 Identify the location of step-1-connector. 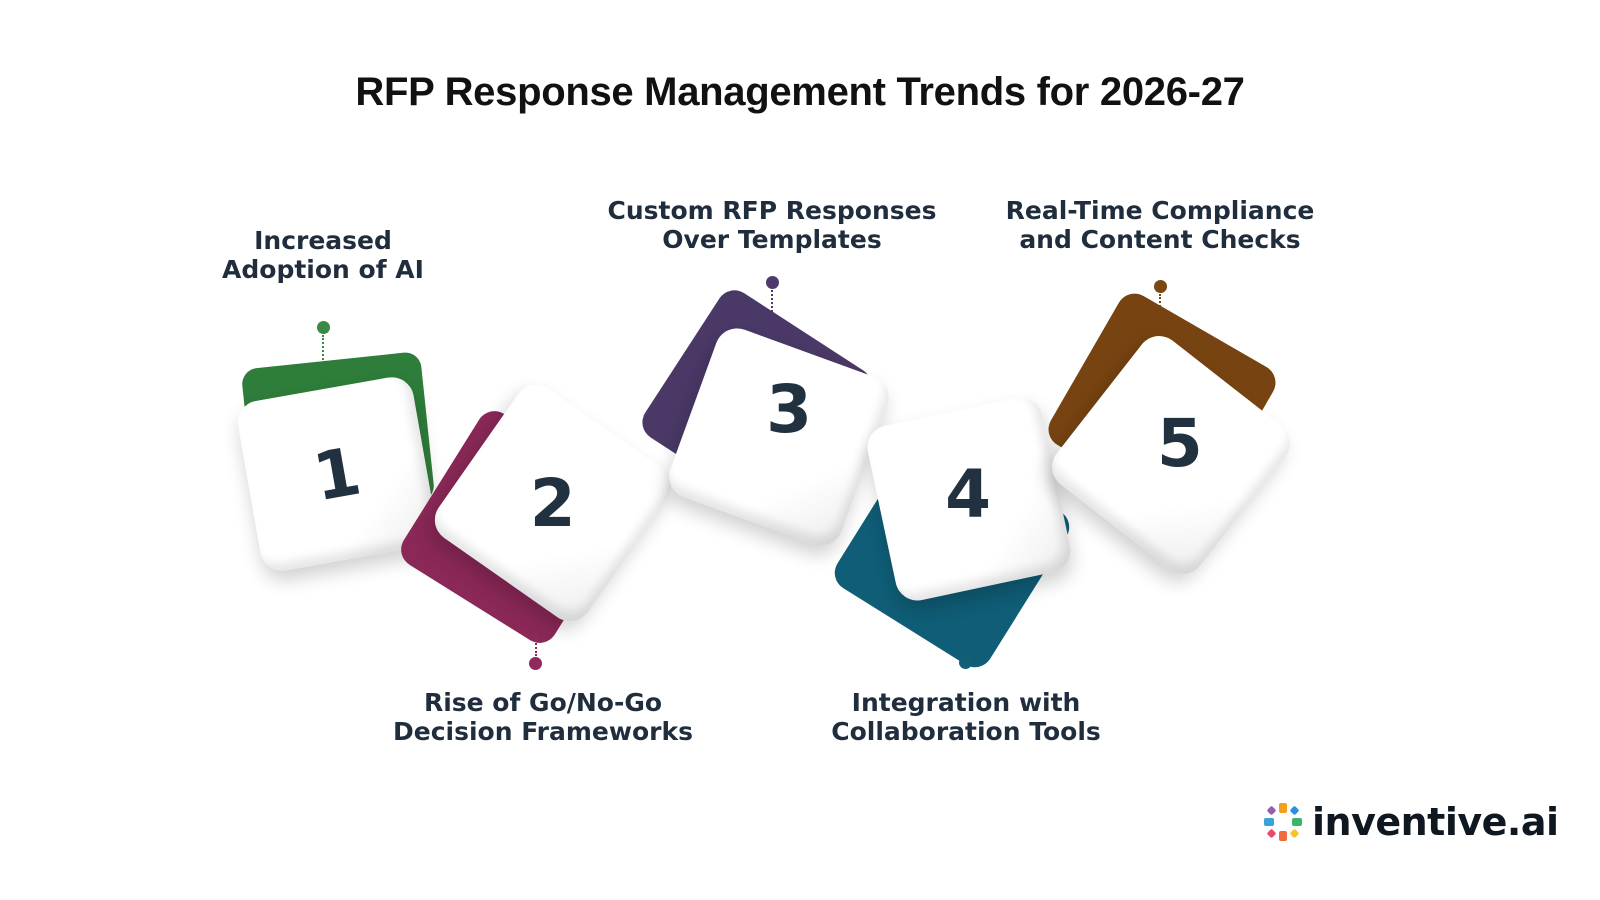
(323, 347).